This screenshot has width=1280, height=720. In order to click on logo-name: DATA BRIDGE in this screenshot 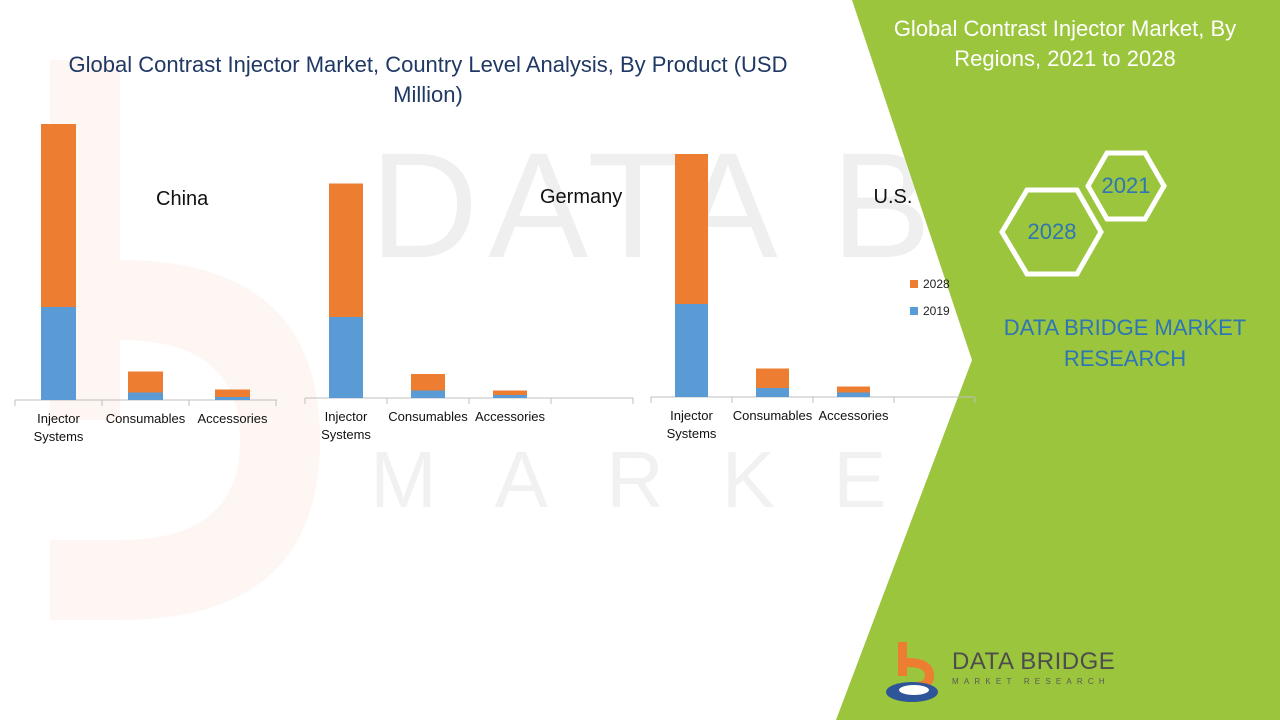, I will do `click(1034, 661)`.